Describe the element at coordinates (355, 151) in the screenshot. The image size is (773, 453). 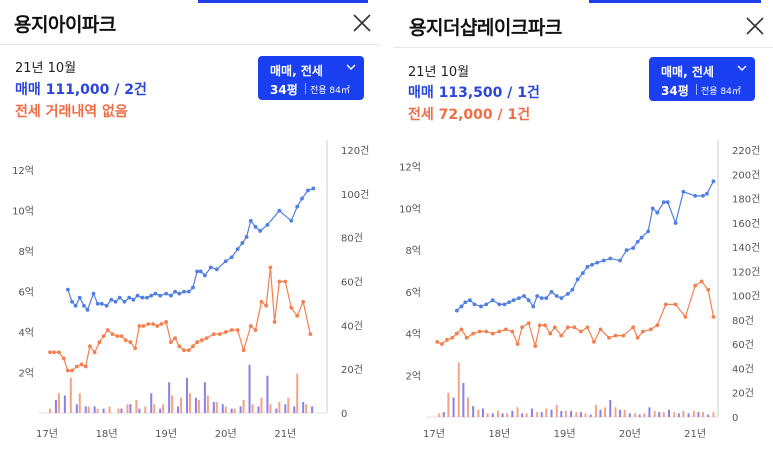
I see `y-right-tick-label: 120건` at that location.